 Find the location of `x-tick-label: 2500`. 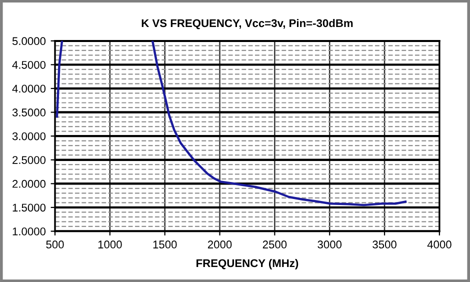

x-tick-label: 2500 is located at coordinates (274, 244).